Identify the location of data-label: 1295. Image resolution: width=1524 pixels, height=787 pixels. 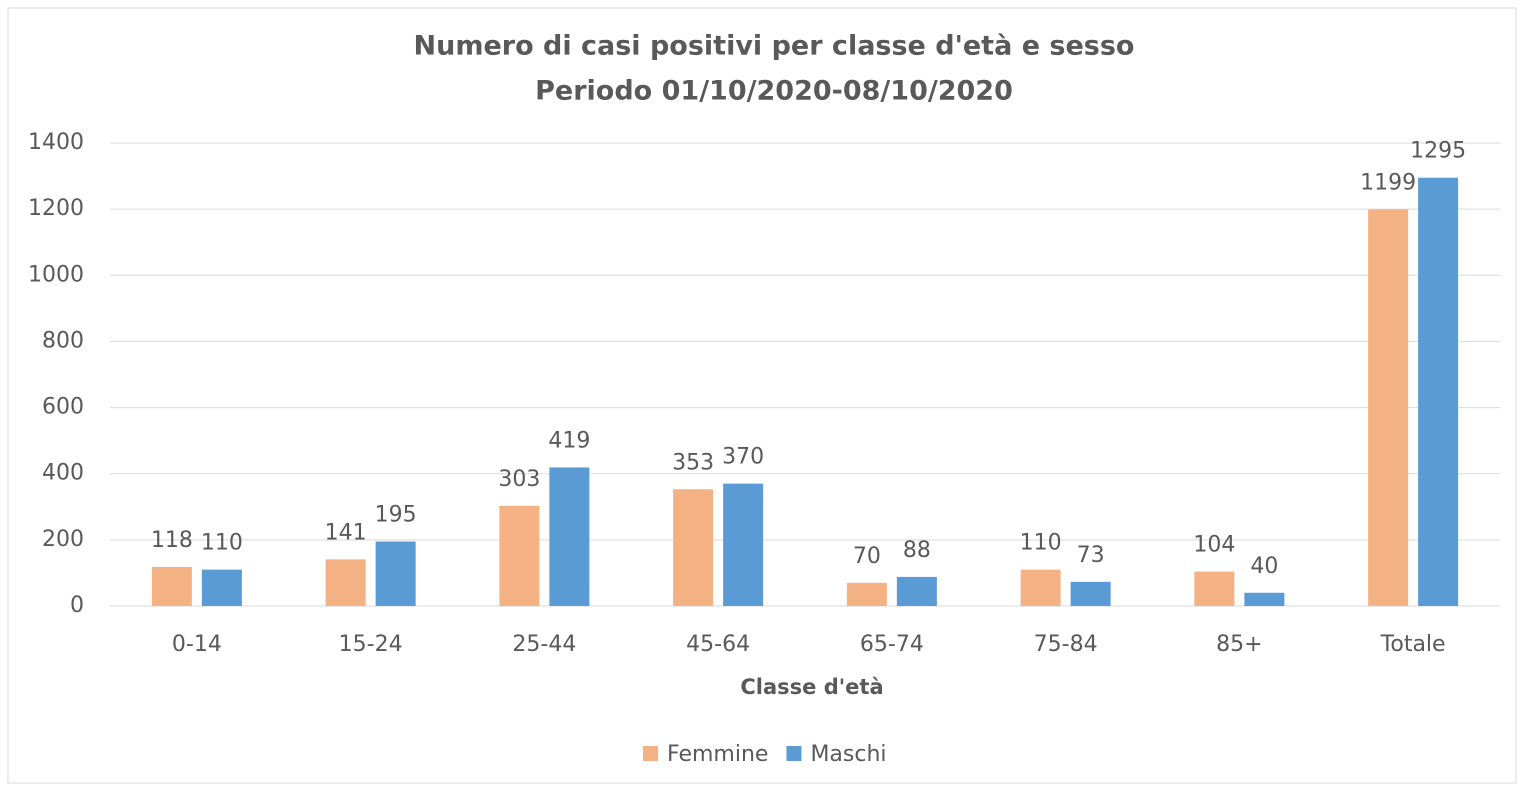
(1438, 151).